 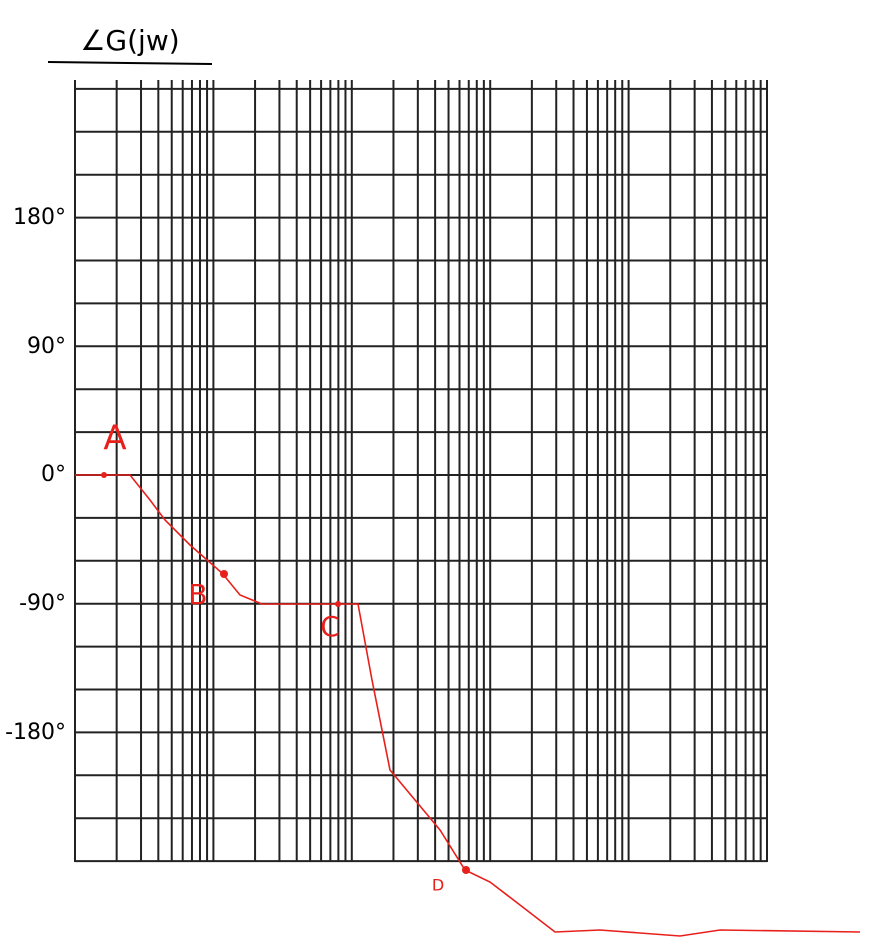 What do you see at coordinates (114, 439) in the screenshot?
I see `point-label: A` at bounding box center [114, 439].